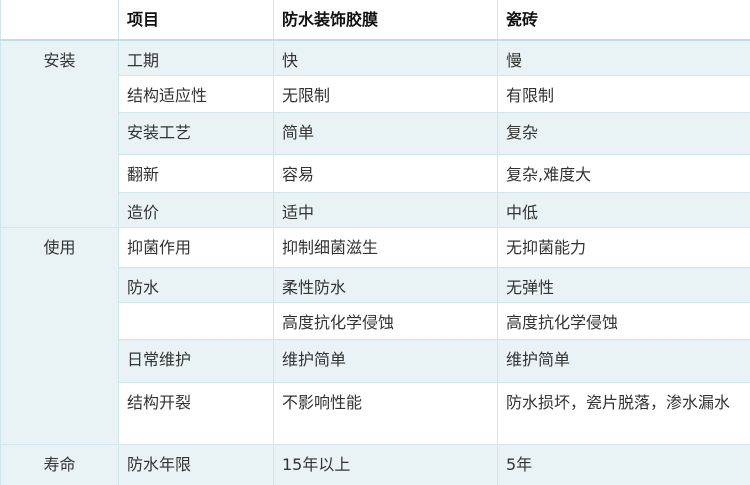 This screenshot has height=485, width=750. Describe the element at coordinates (196, 173) in the screenshot. I see `item-cell: 翻新` at that location.